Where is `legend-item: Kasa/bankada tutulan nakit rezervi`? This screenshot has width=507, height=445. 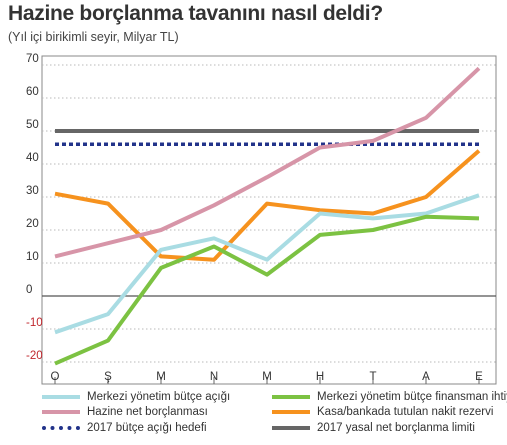
legend-item: Kasa/bankada tutulan nakit rezervi is located at coordinates (382, 412).